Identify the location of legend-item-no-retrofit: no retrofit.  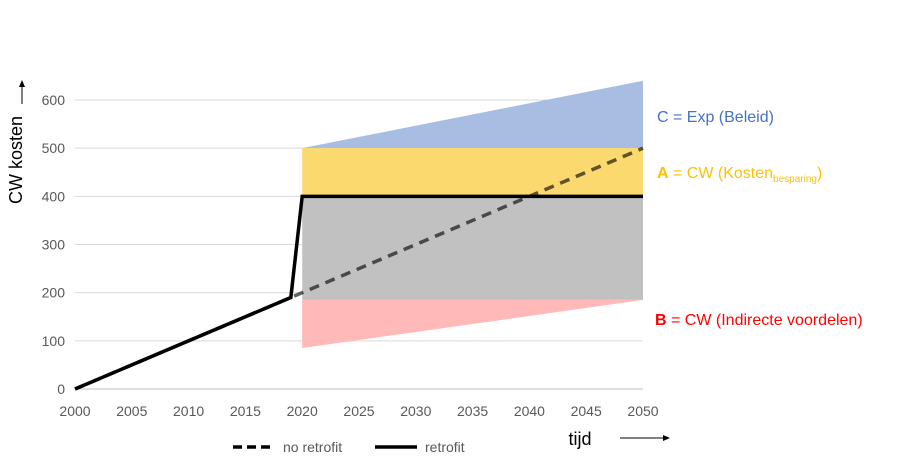
(287, 447).